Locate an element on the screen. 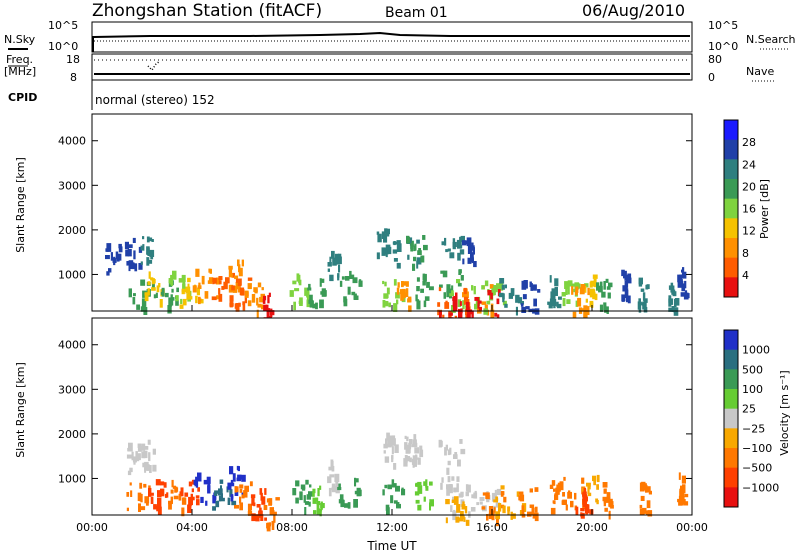  velocity-colorbar-tick-label: 100 is located at coordinates (752, 389).